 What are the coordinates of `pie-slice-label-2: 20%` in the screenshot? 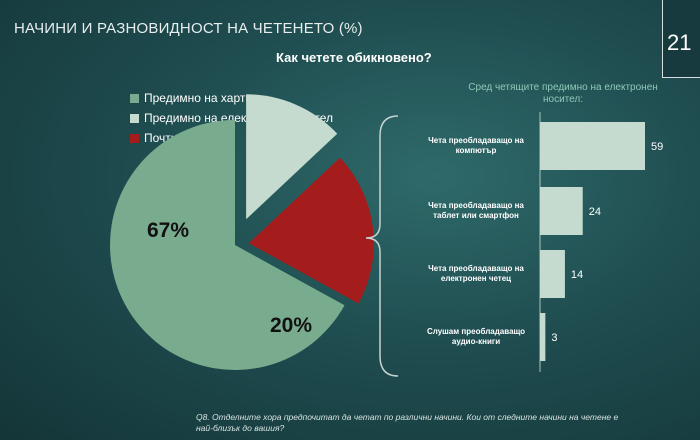 It's located at (291, 325).